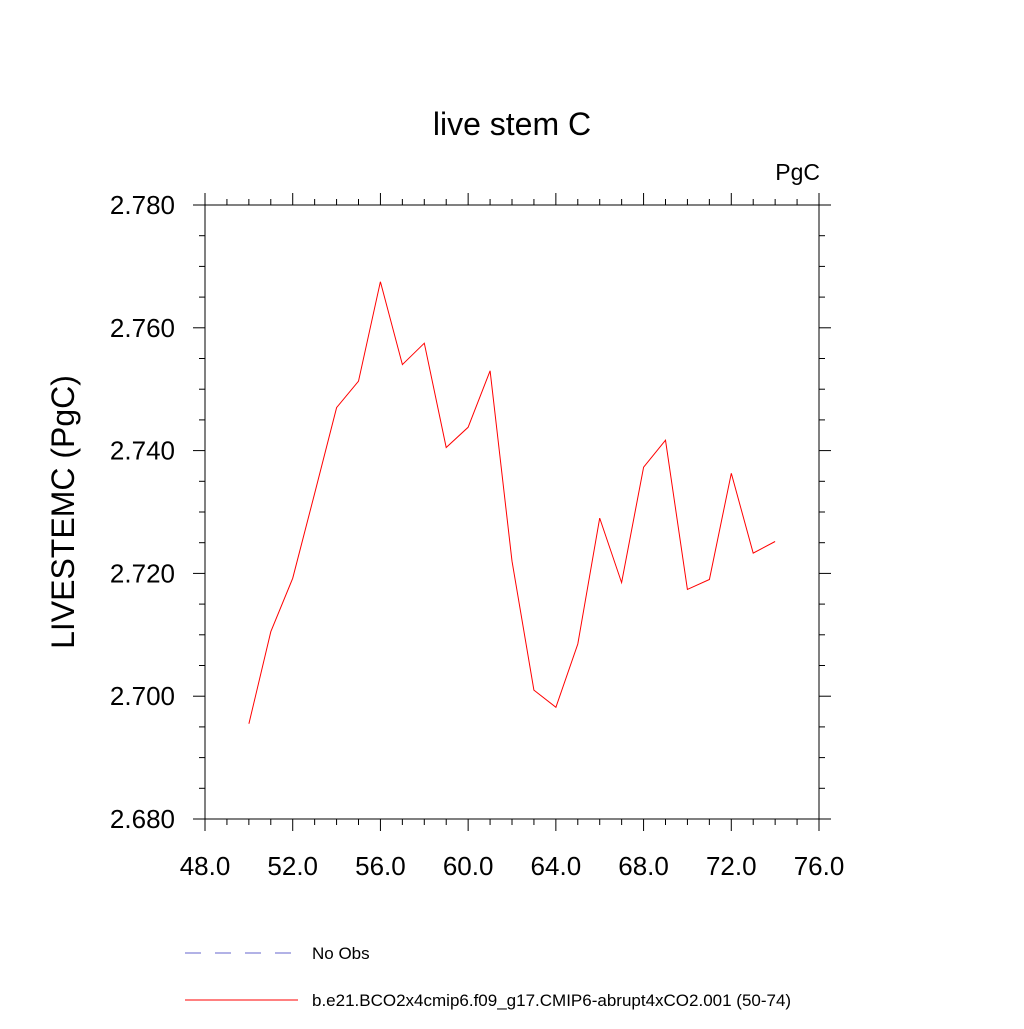 The image size is (1024, 1029). What do you see at coordinates (142, 819) in the screenshot?
I see `y-tick-label: 2.680` at bounding box center [142, 819].